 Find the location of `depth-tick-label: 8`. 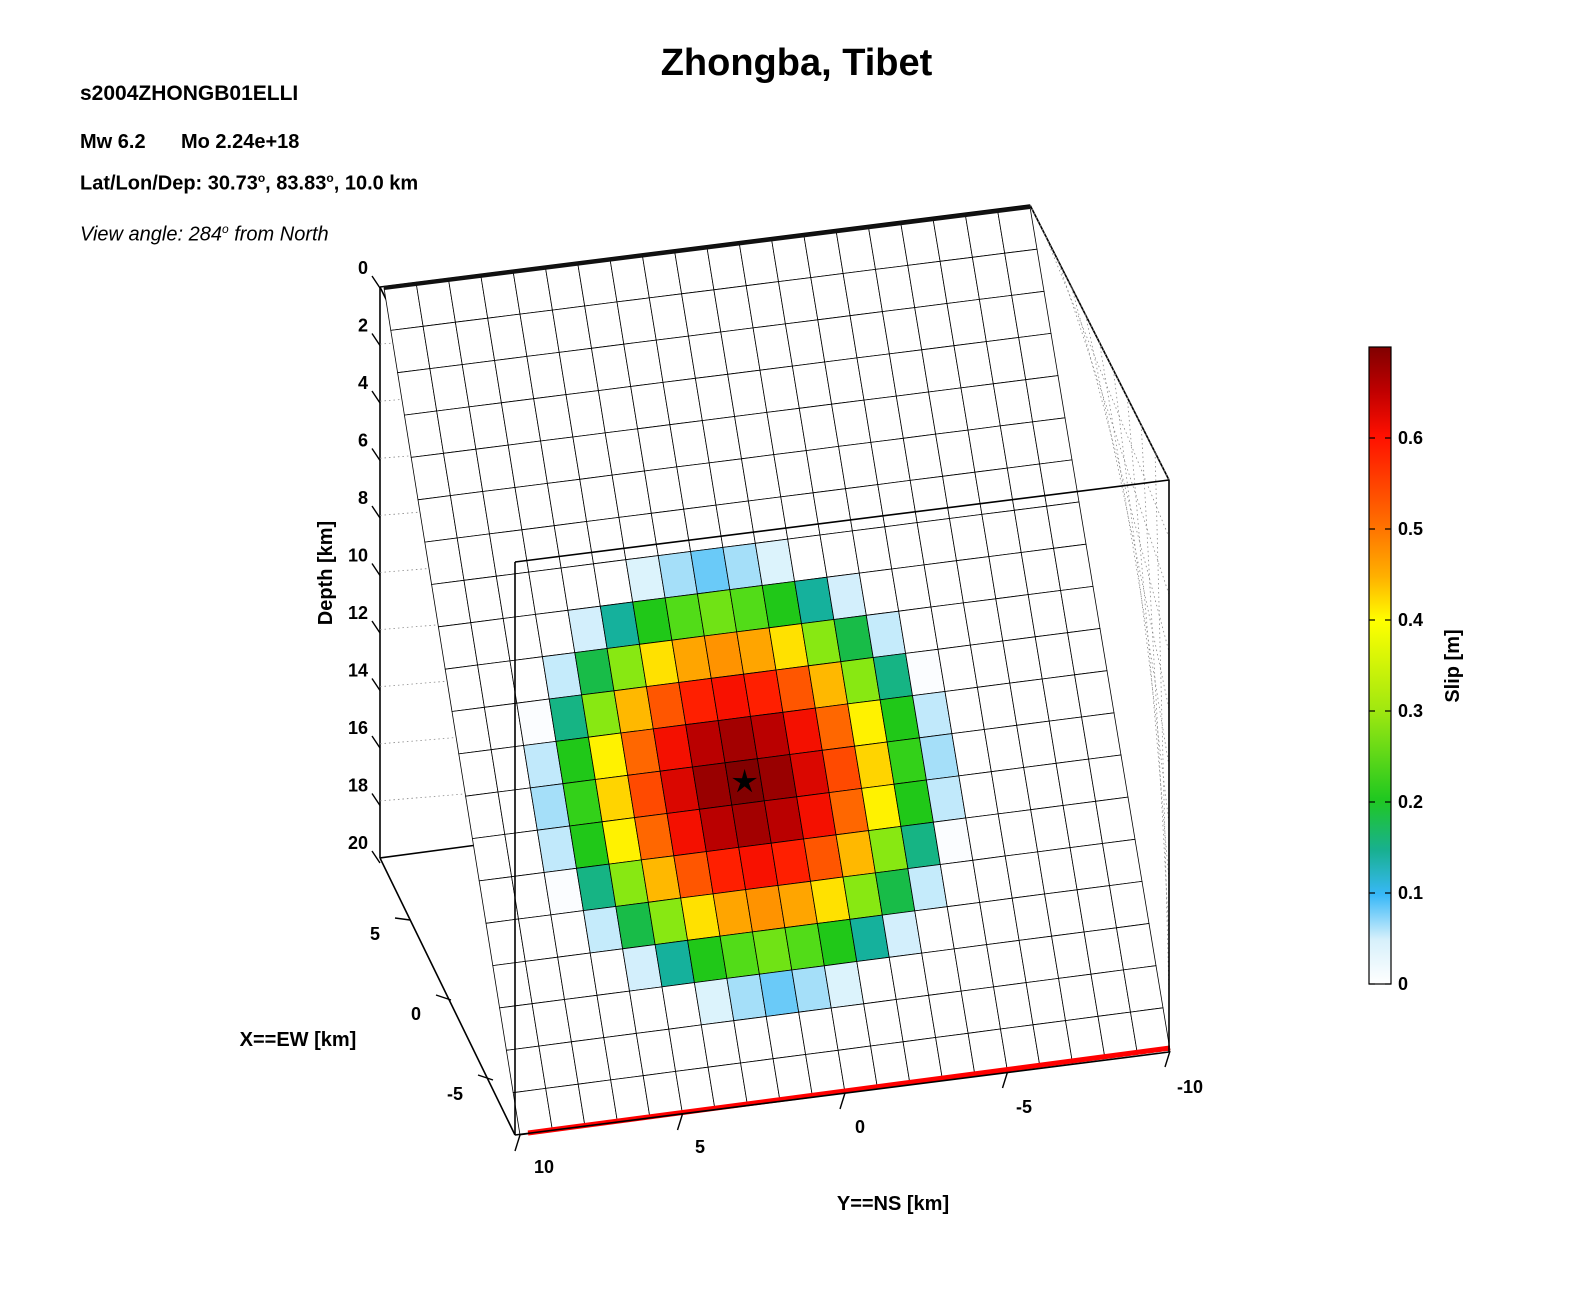

depth-tick-label: 8 is located at coordinates (363, 498).